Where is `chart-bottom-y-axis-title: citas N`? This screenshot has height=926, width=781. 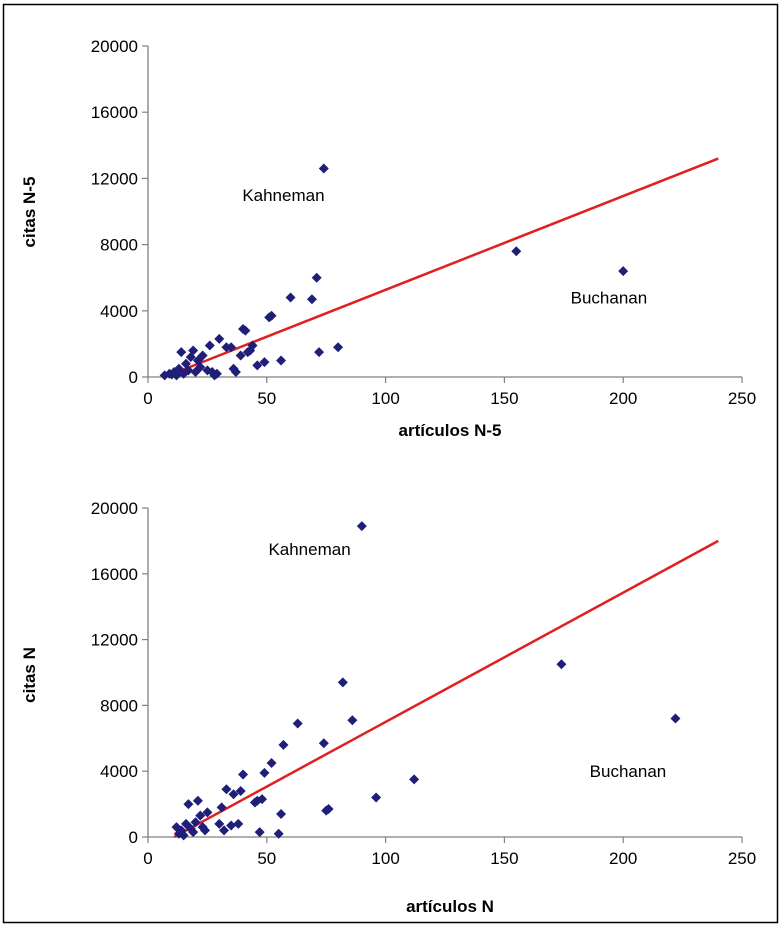 chart-bottom-y-axis-title: citas N is located at coordinates (29, 675).